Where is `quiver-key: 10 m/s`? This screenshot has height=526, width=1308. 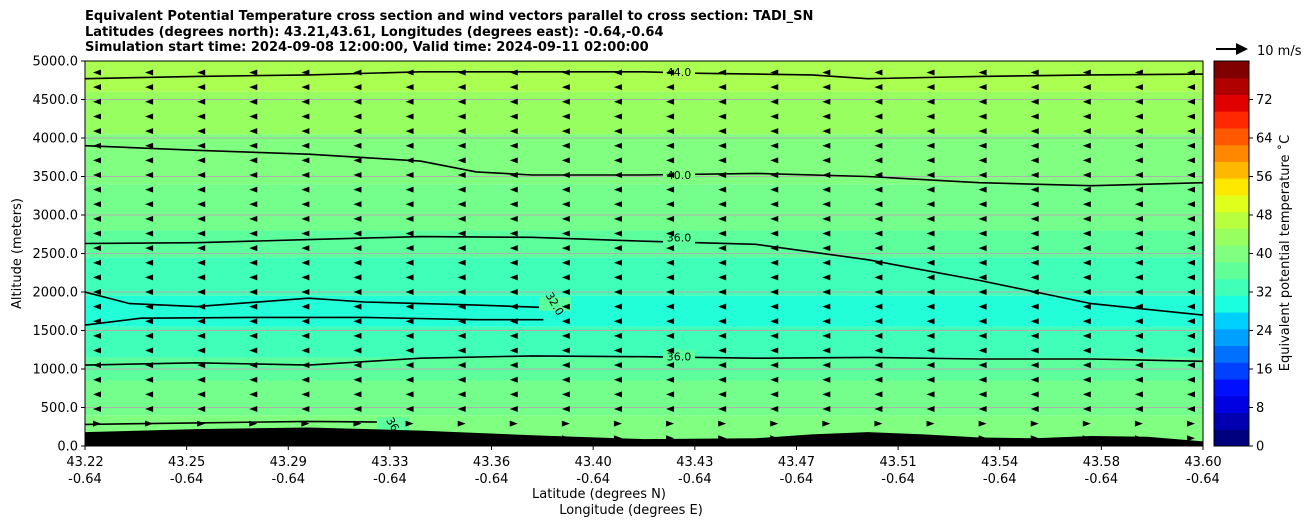 quiver-key: 10 m/s is located at coordinates (1259, 51).